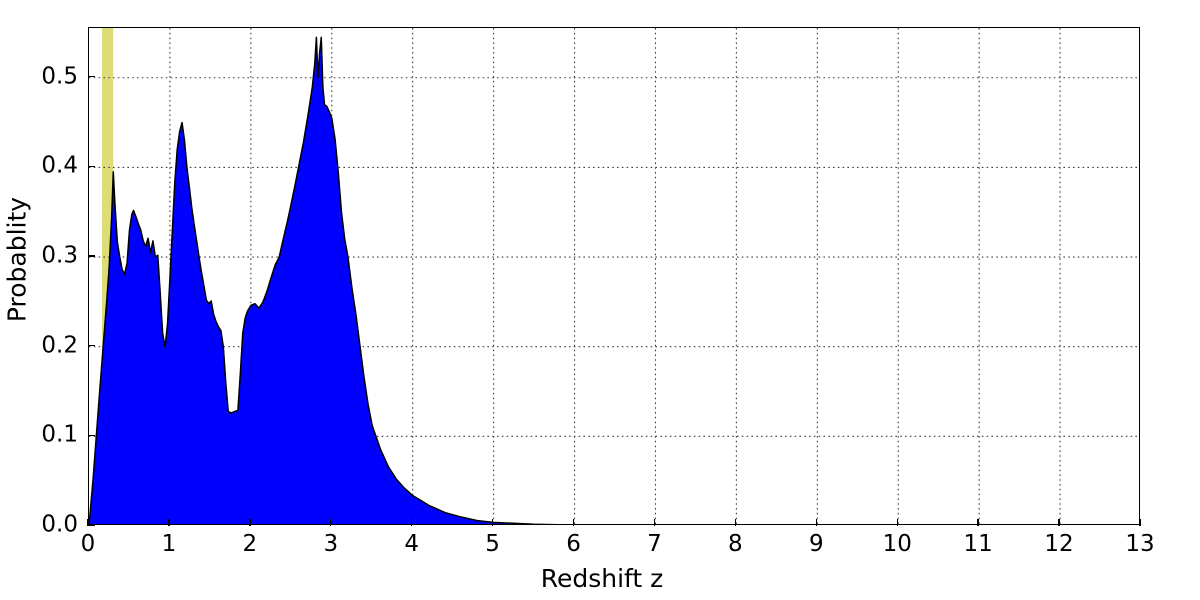 The height and width of the screenshot is (600, 1200). What do you see at coordinates (59, 524) in the screenshot?
I see `y-tick-label: 0.0` at bounding box center [59, 524].